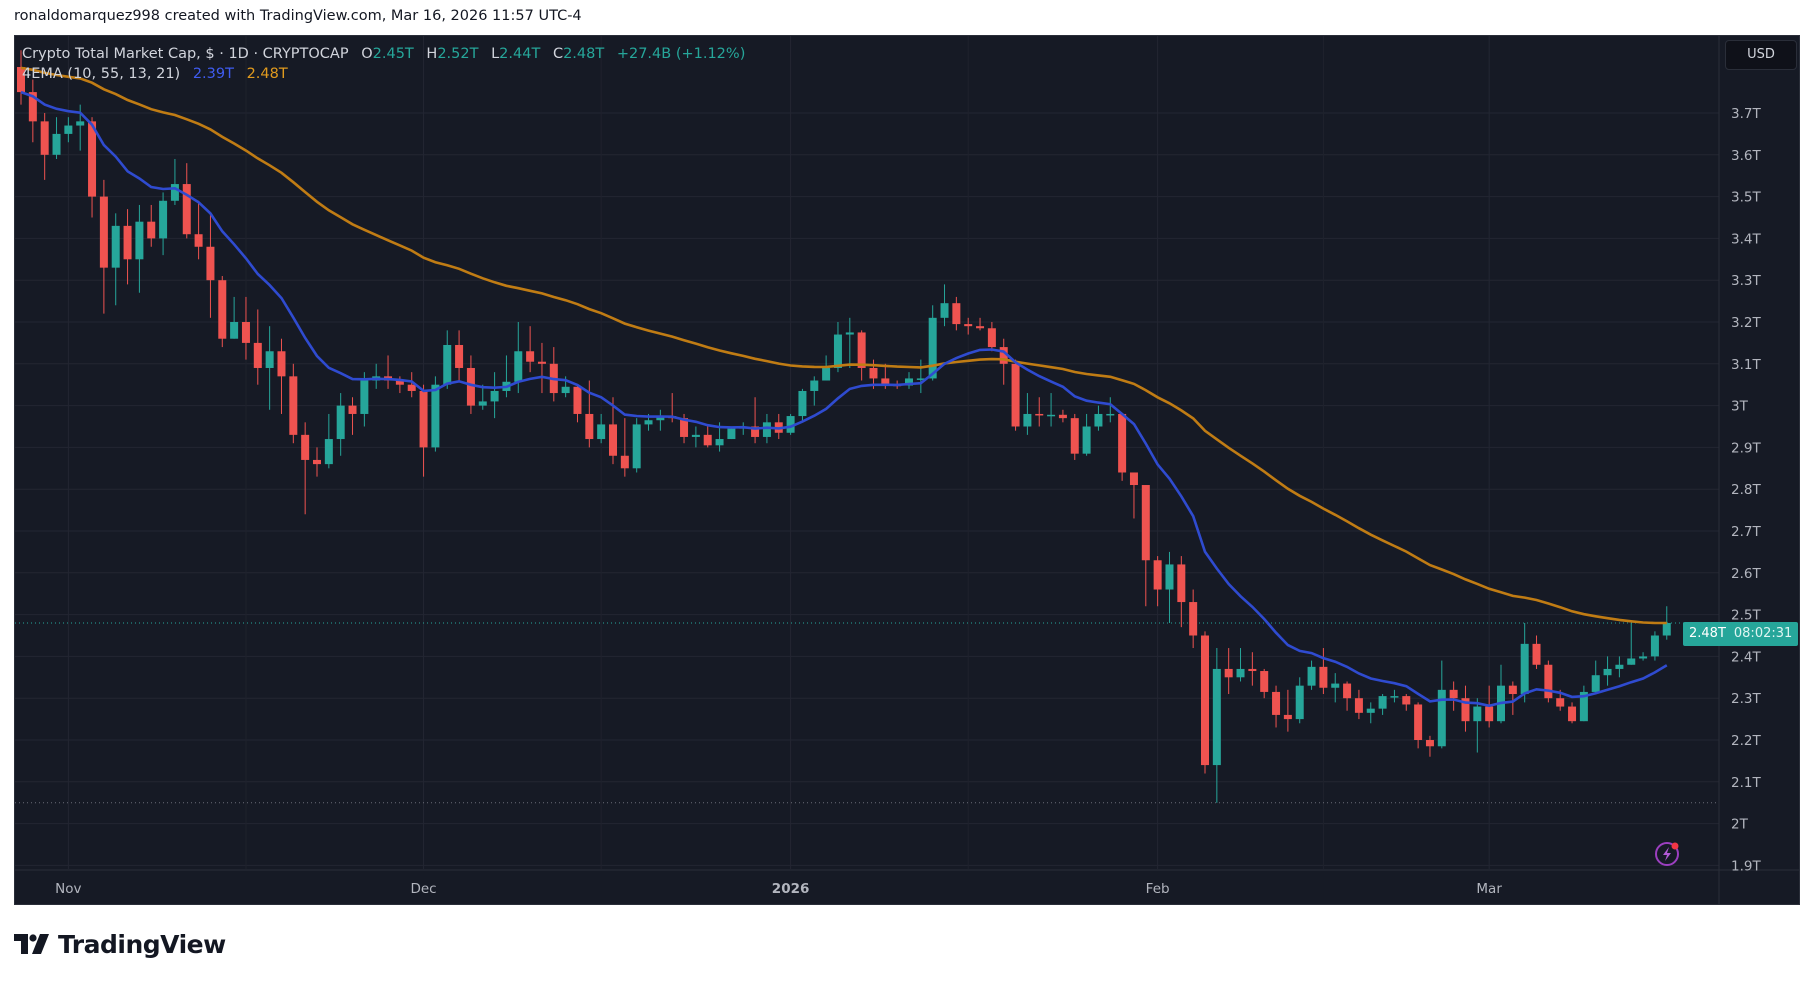 The width and height of the screenshot is (1814, 981). I want to click on time-tick-label: Dec, so click(423, 889).